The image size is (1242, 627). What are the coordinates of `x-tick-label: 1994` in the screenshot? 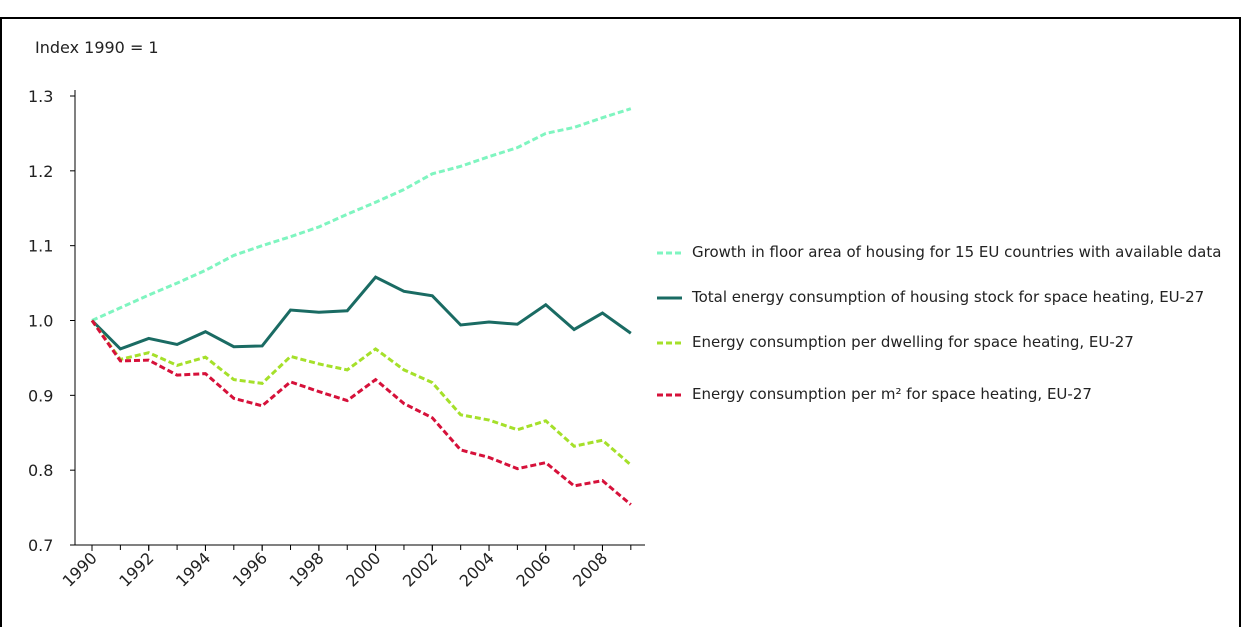 It's located at (193, 569).